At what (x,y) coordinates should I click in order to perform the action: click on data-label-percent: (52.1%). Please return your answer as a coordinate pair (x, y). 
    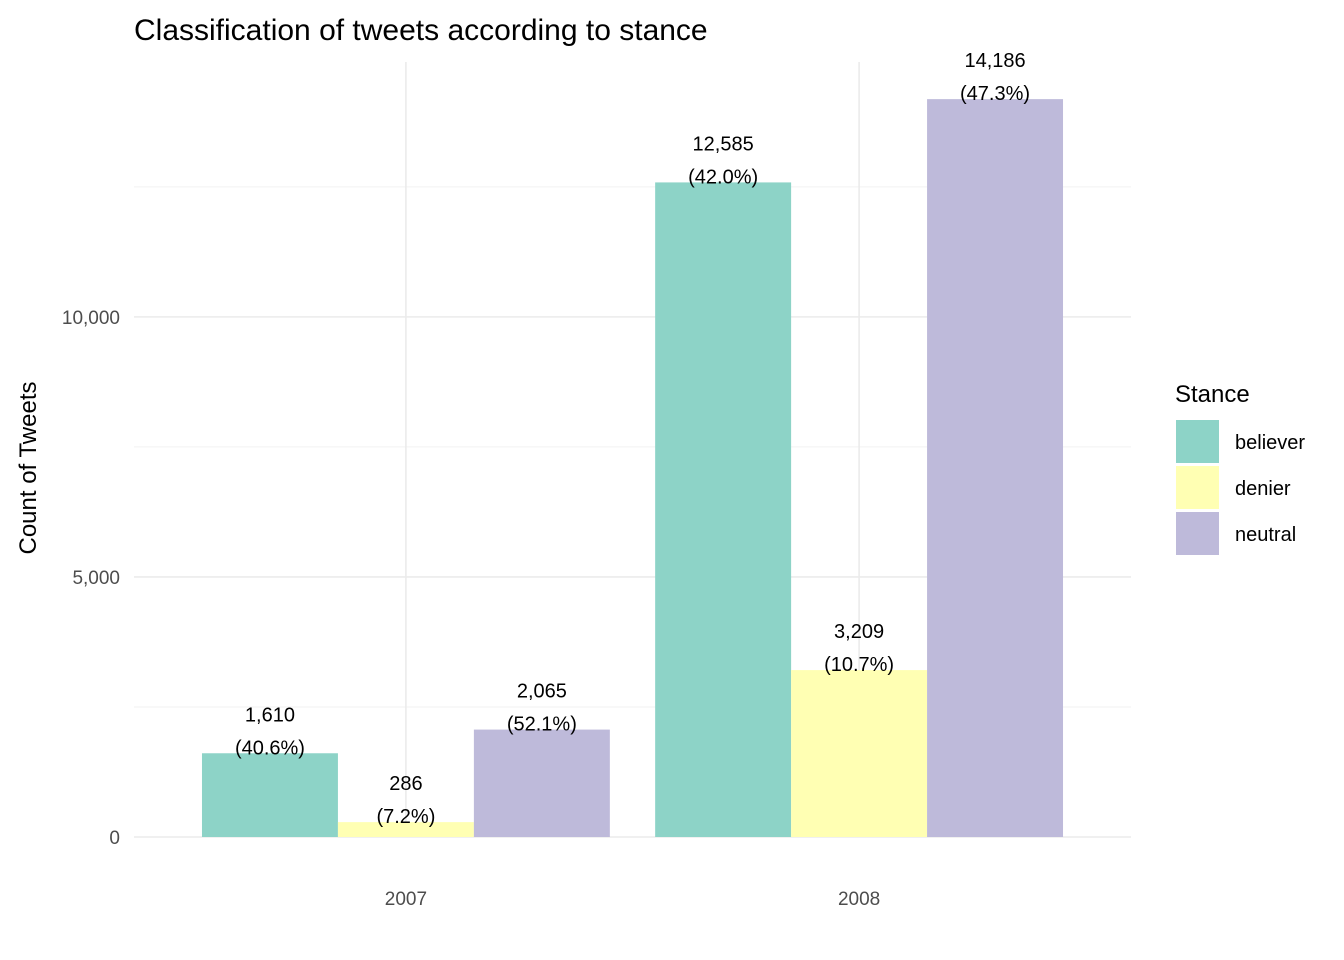
    Looking at the image, I should click on (542, 725).